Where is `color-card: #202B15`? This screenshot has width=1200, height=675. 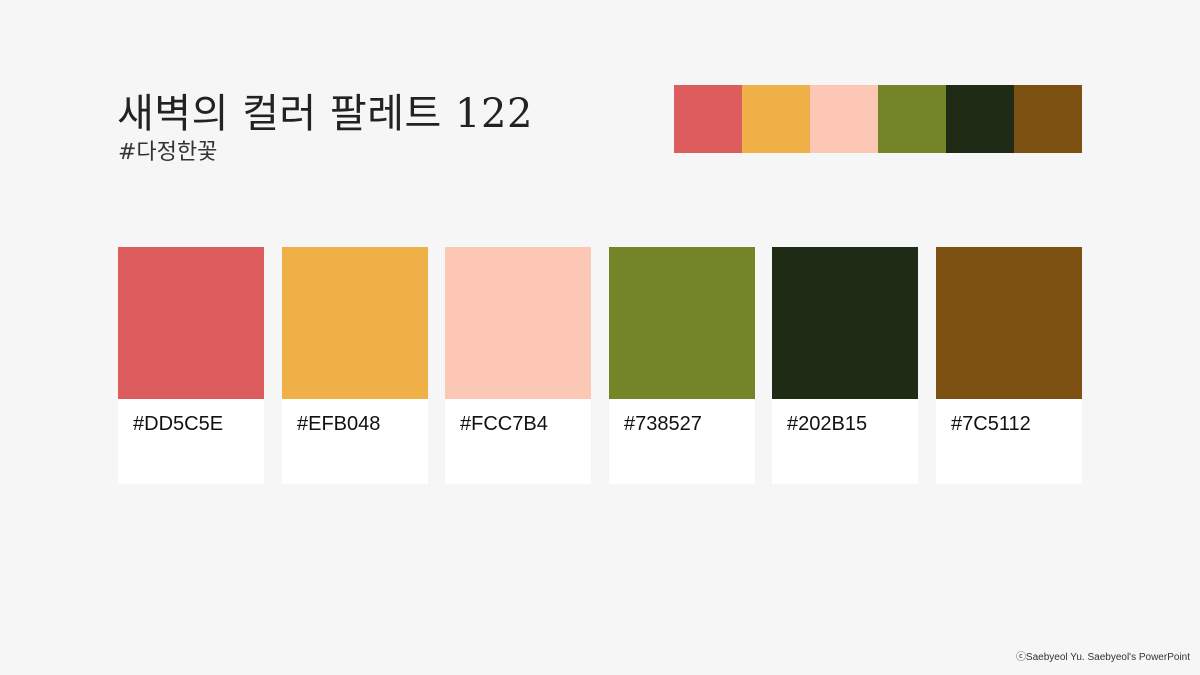
color-card: #202B15 is located at coordinates (845, 365).